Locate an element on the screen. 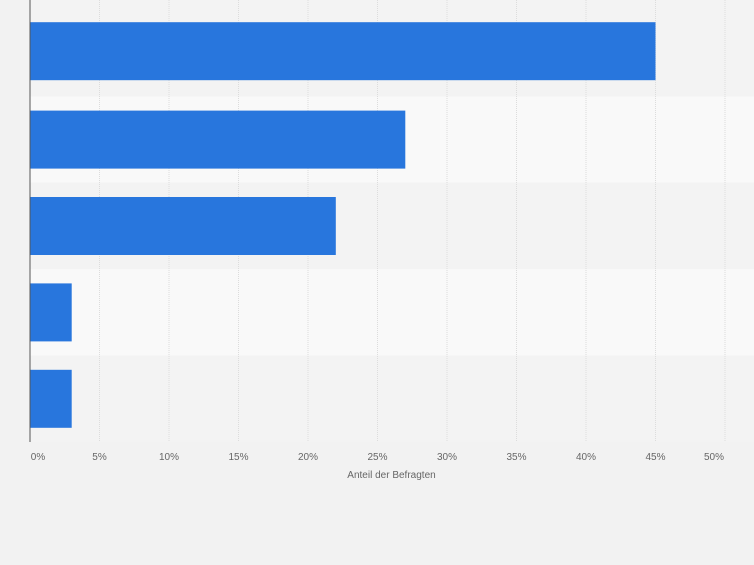  x-tick-label: 30% is located at coordinates (447, 457).